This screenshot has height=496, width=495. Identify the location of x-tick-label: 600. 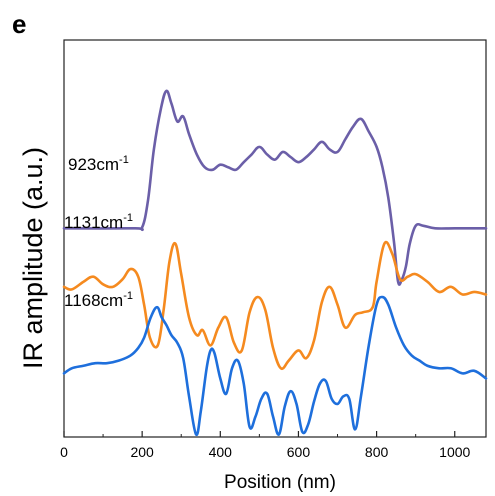
(299, 452).